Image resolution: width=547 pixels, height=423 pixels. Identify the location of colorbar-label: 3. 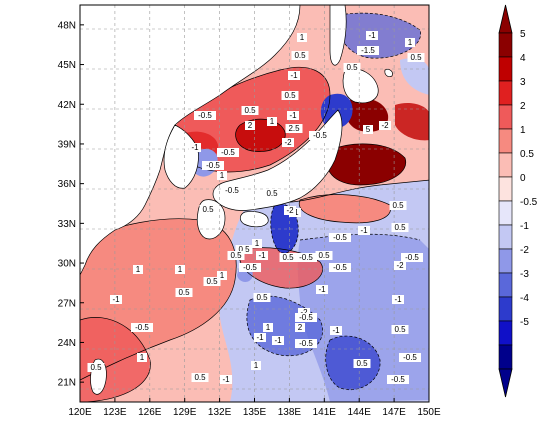
(523, 82).